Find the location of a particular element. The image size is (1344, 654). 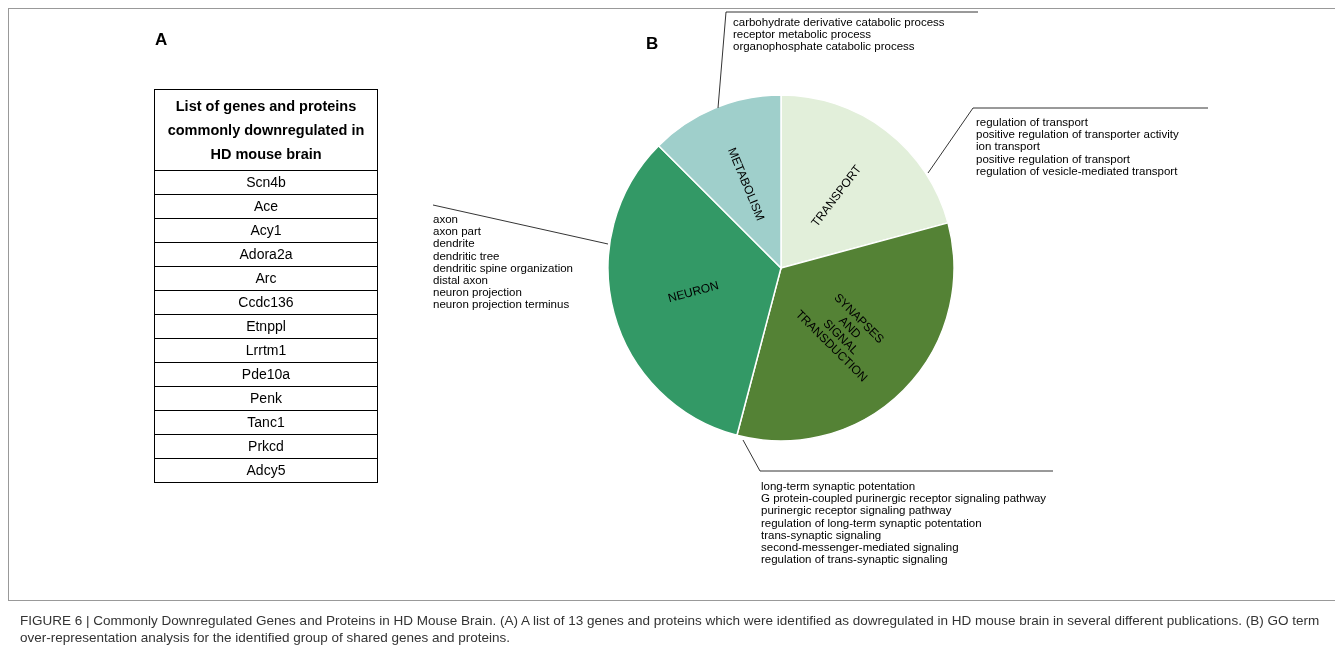

category-label: Tanc1 is located at coordinates (266, 422).